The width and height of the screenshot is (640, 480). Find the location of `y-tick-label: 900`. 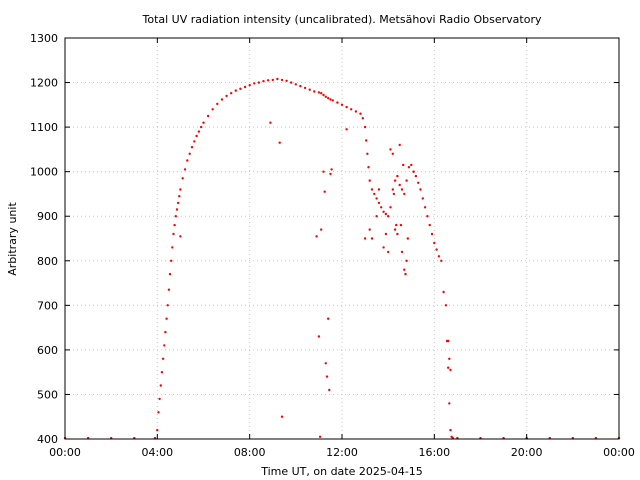

y-tick-label: 900 is located at coordinates (47, 216).